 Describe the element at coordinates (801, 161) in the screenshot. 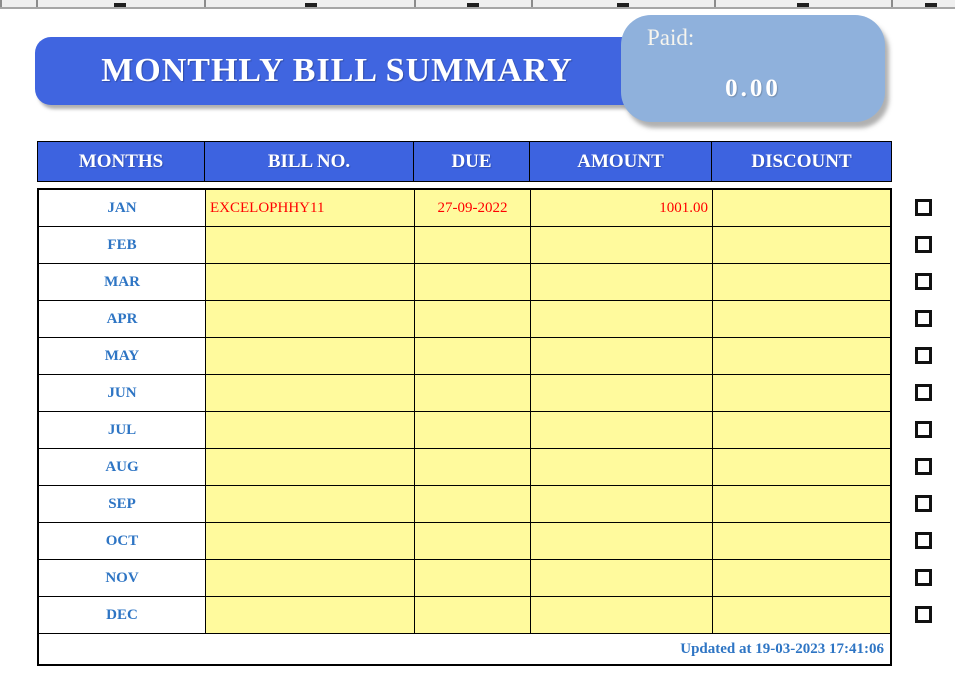

I see `header-discount: DISCOUNT` at that location.